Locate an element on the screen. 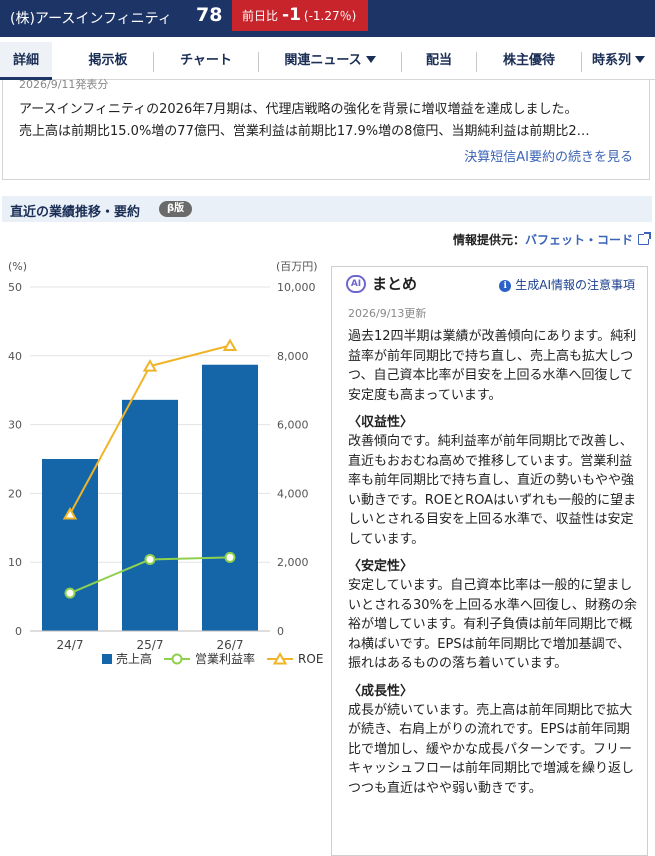 The height and width of the screenshot is (856, 655). tab-board: 掲示板 is located at coordinates (108, 60).